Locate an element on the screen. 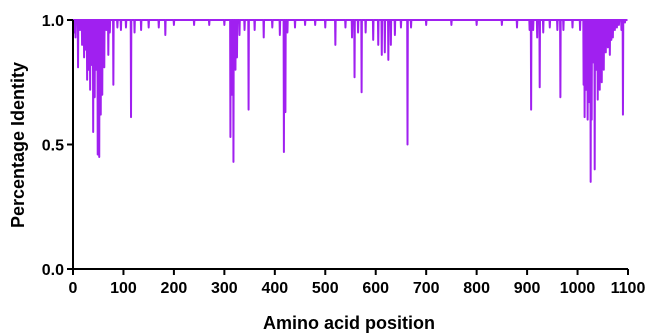 This screenshot has width=651, height=335. x-tick-label: 900 is located at coordinates (527, 288).